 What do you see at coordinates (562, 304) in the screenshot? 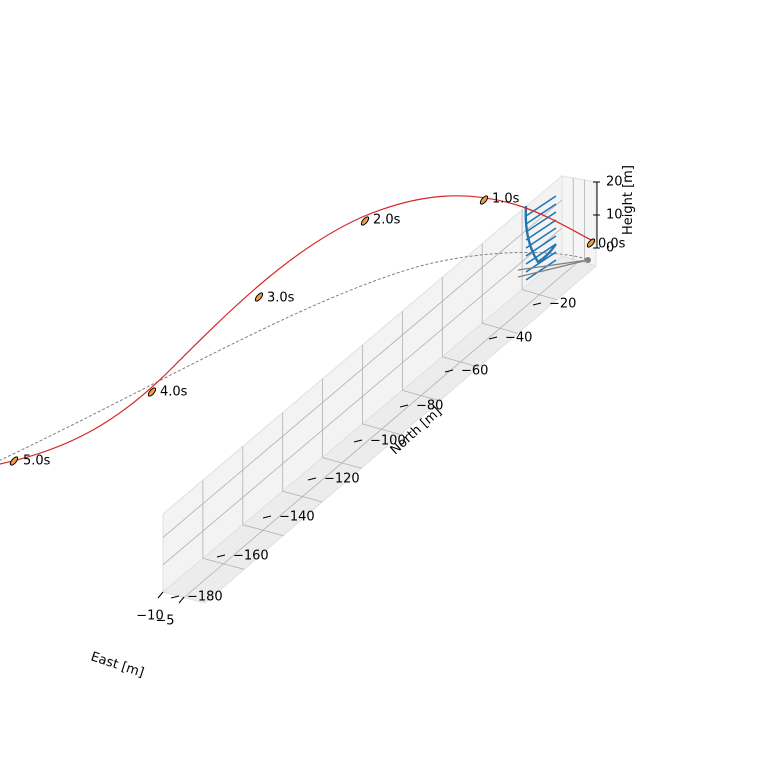
I see `north-tick-label: −20` at bounding box center [562, 304].